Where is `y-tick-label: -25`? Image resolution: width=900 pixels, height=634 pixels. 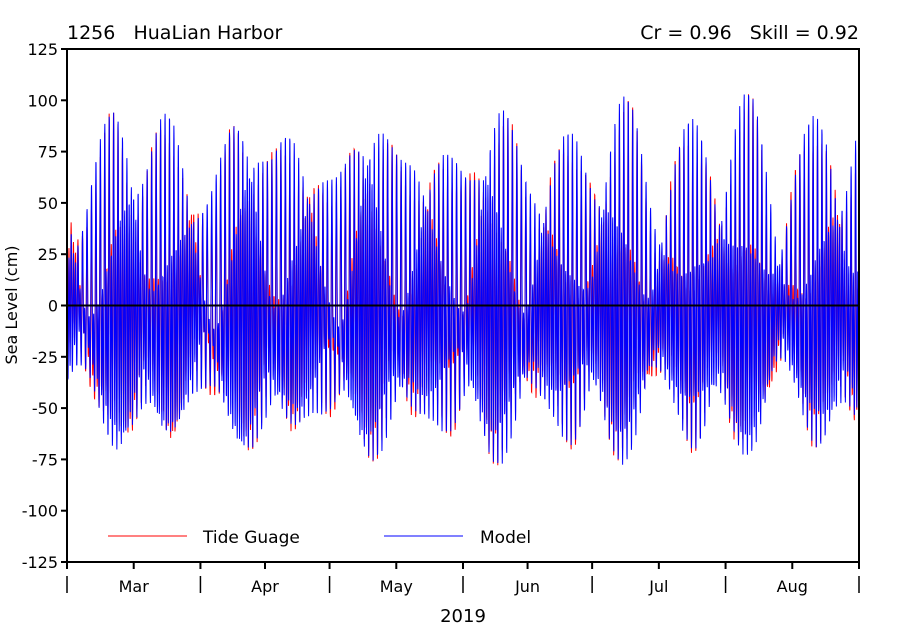
y-tick-label: -25 is located at coordinates (45, 357).